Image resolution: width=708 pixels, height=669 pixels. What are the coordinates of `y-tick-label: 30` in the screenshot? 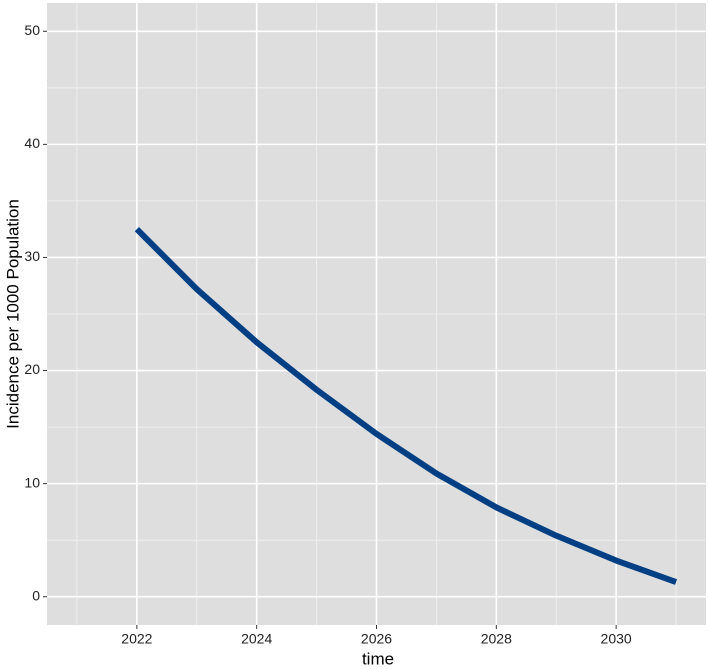 It's located at (32, 256).